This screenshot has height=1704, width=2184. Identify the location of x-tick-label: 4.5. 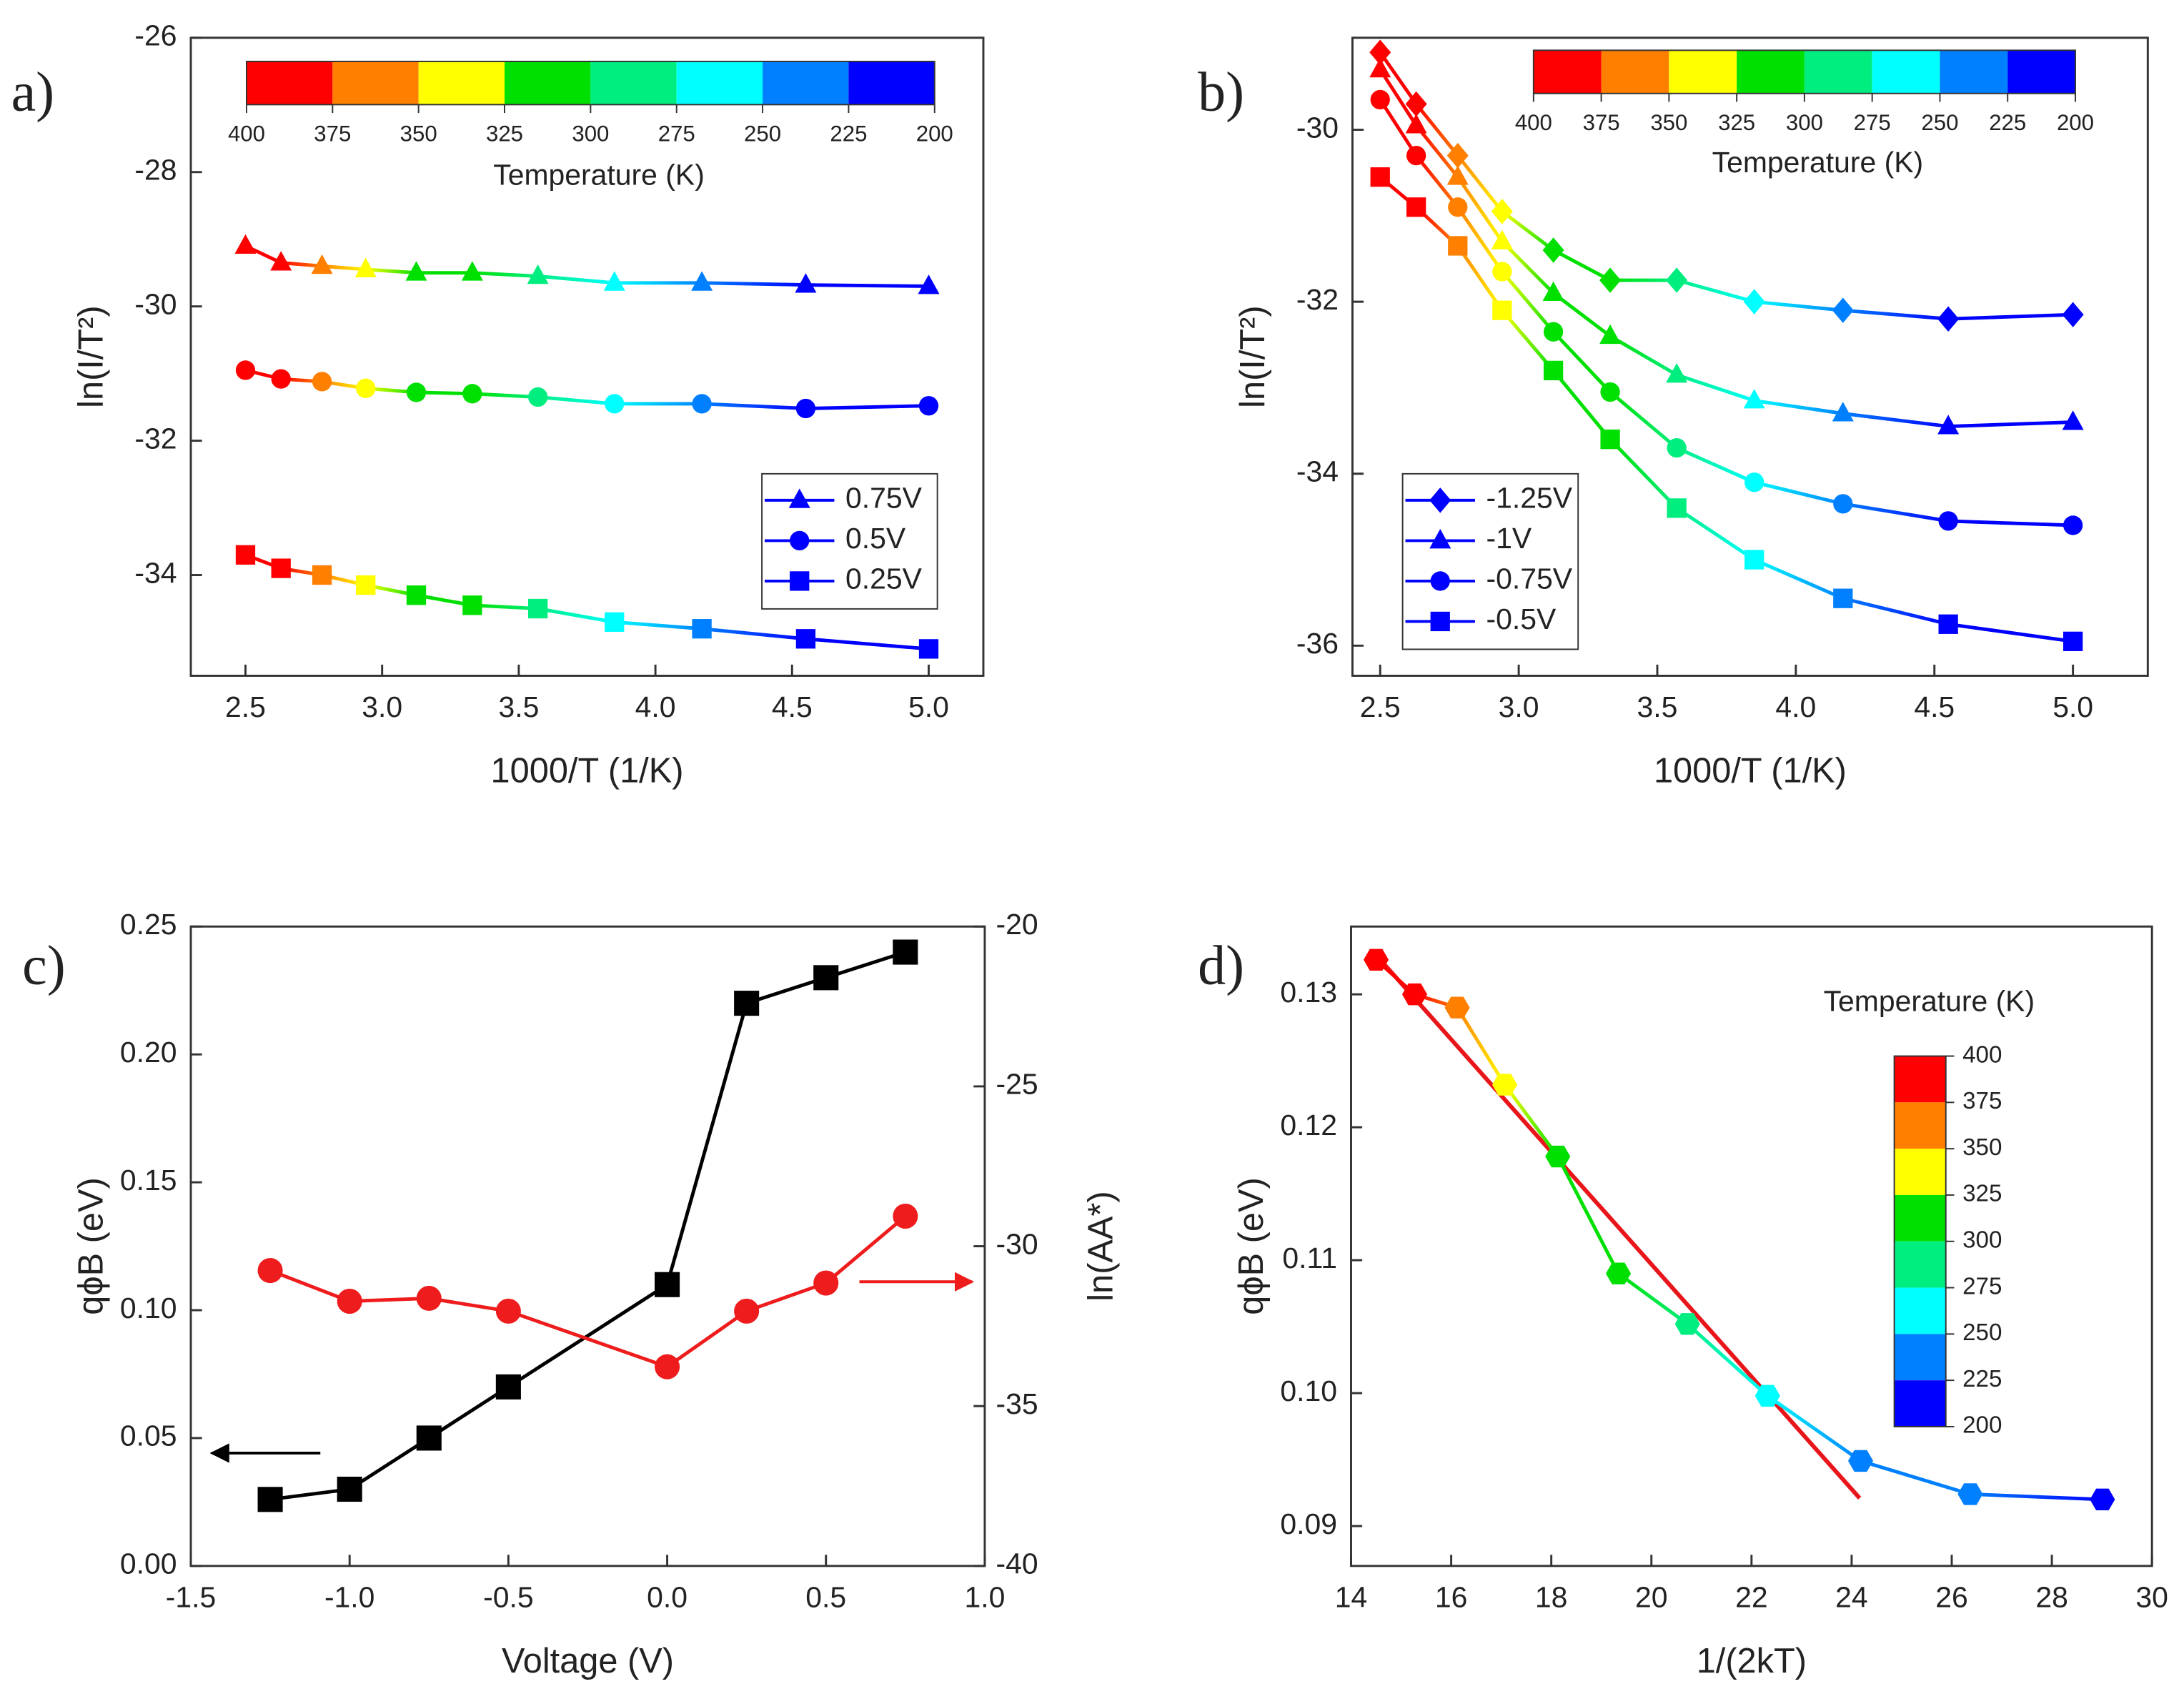
(1934, 706).